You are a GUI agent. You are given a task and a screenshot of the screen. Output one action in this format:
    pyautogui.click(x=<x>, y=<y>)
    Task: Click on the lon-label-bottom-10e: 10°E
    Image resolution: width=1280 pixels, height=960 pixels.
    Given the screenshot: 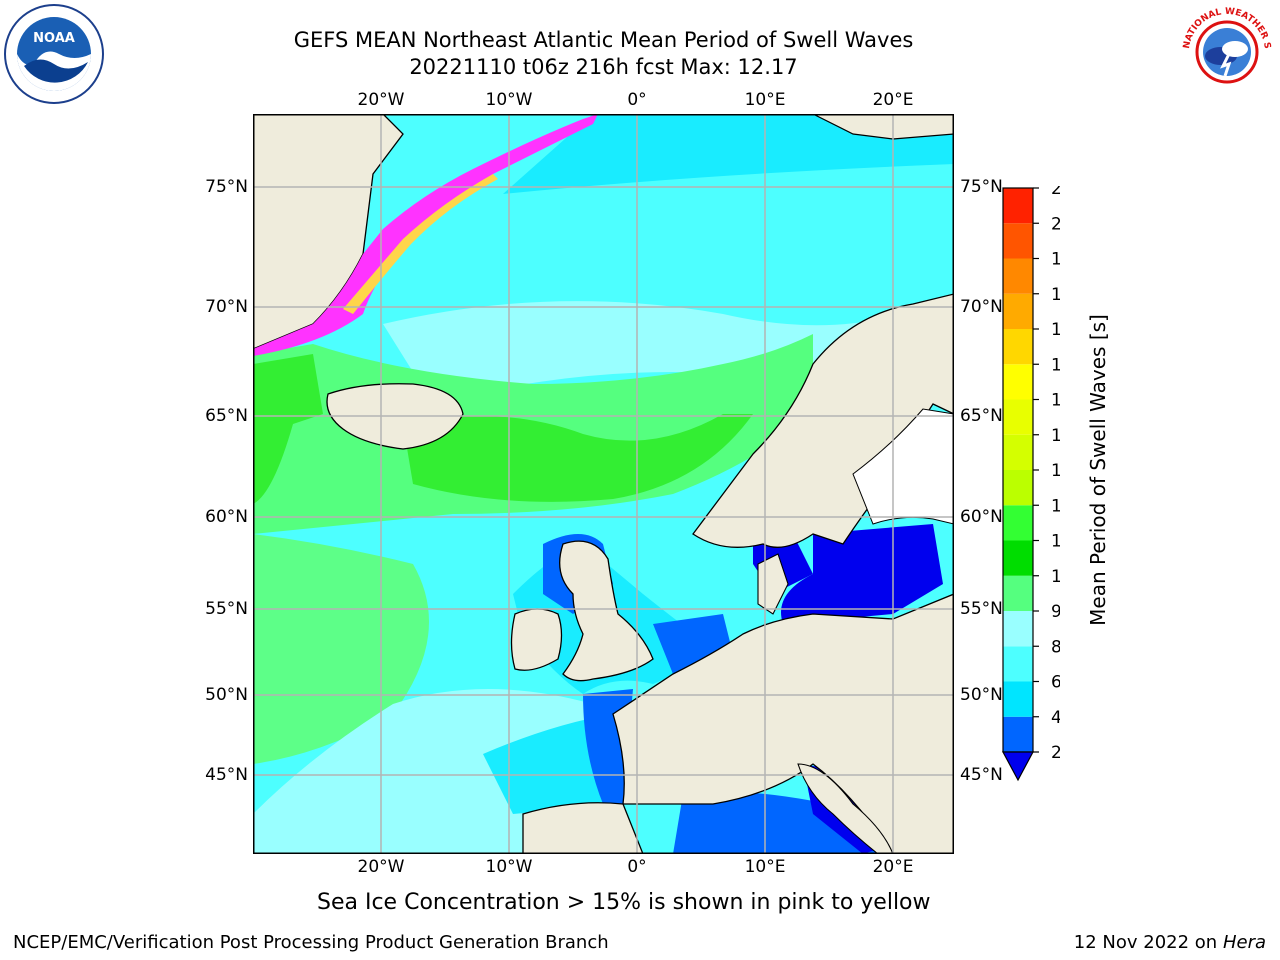 What is the action you would take?
    pyautogui.click(x=765, y=867)
    